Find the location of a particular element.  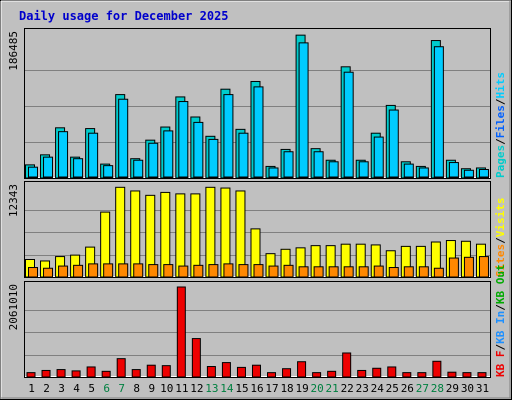

x-tick-label: 4 is located at coordinates (76, 388).